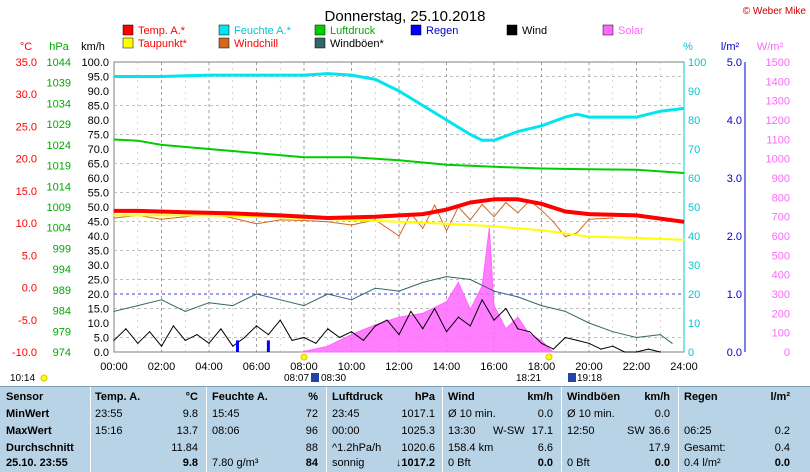  What do you see at coordinates (636, 431) in the screenshot?
I see `table-cell-direction: SW` at bounding box center [636, 431].